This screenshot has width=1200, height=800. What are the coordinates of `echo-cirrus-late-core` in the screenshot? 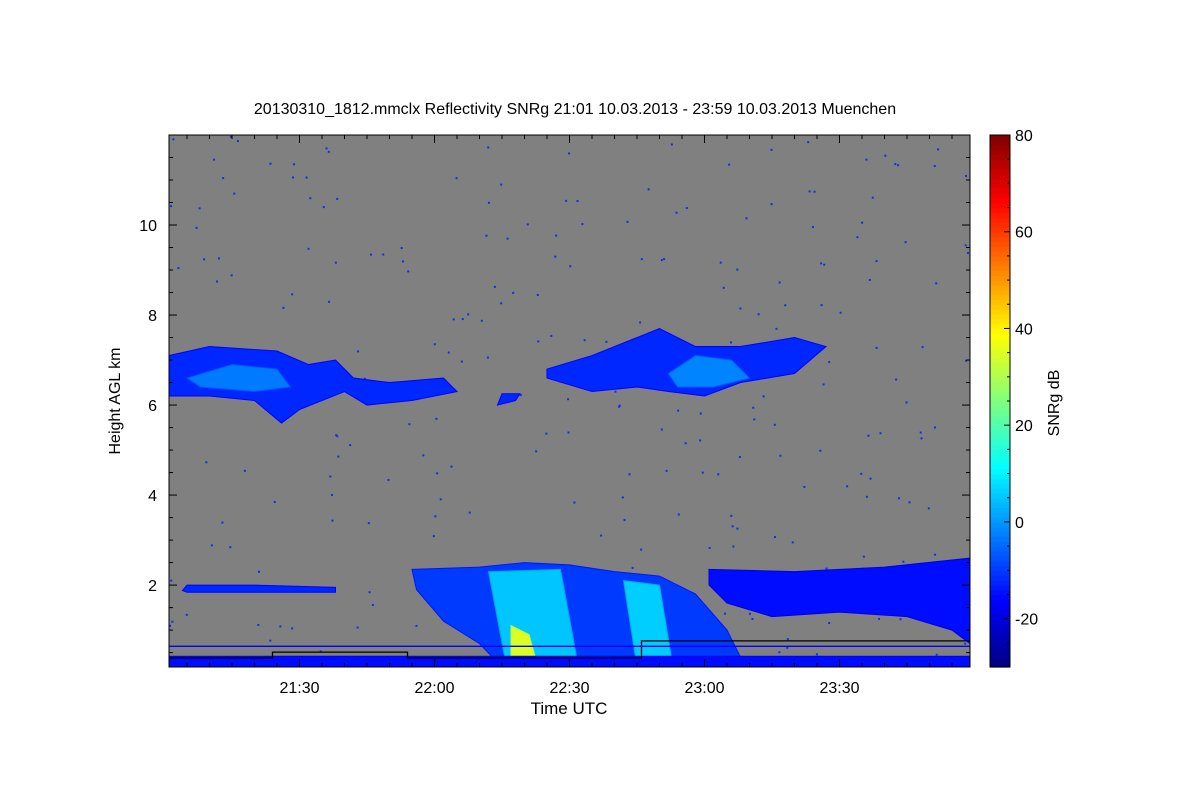 It's located at (709, 371).